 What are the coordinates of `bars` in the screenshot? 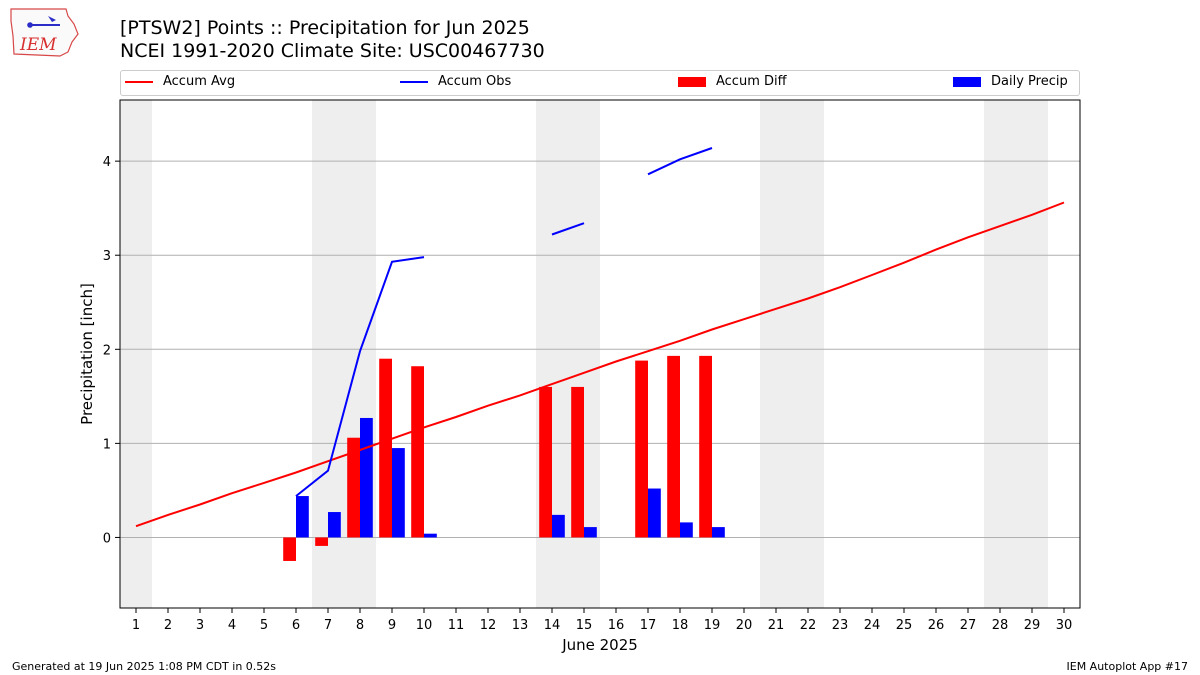 It's located at (504, 458).